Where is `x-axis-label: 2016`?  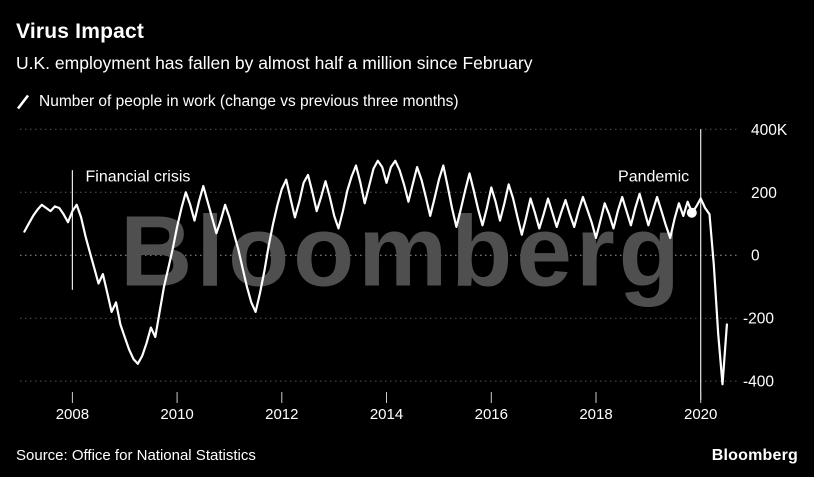 x-axis-label: 2016 is located at coordinates (491, 414).